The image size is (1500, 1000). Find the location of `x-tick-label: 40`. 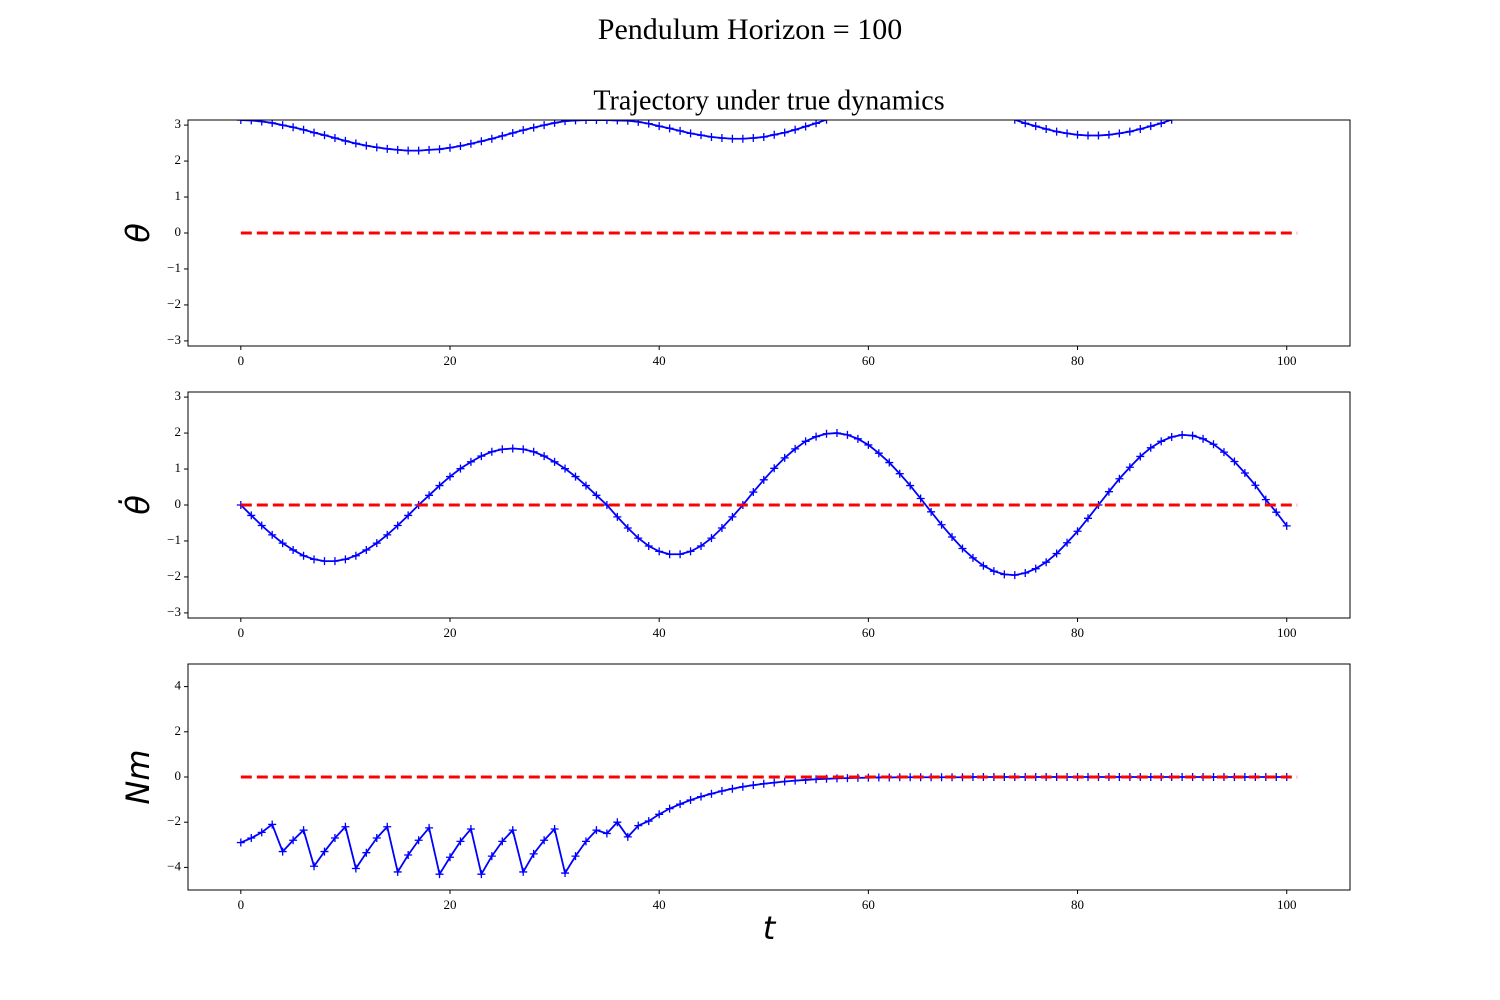

x-tick-label: 40 is located at coordinates (659, 904).